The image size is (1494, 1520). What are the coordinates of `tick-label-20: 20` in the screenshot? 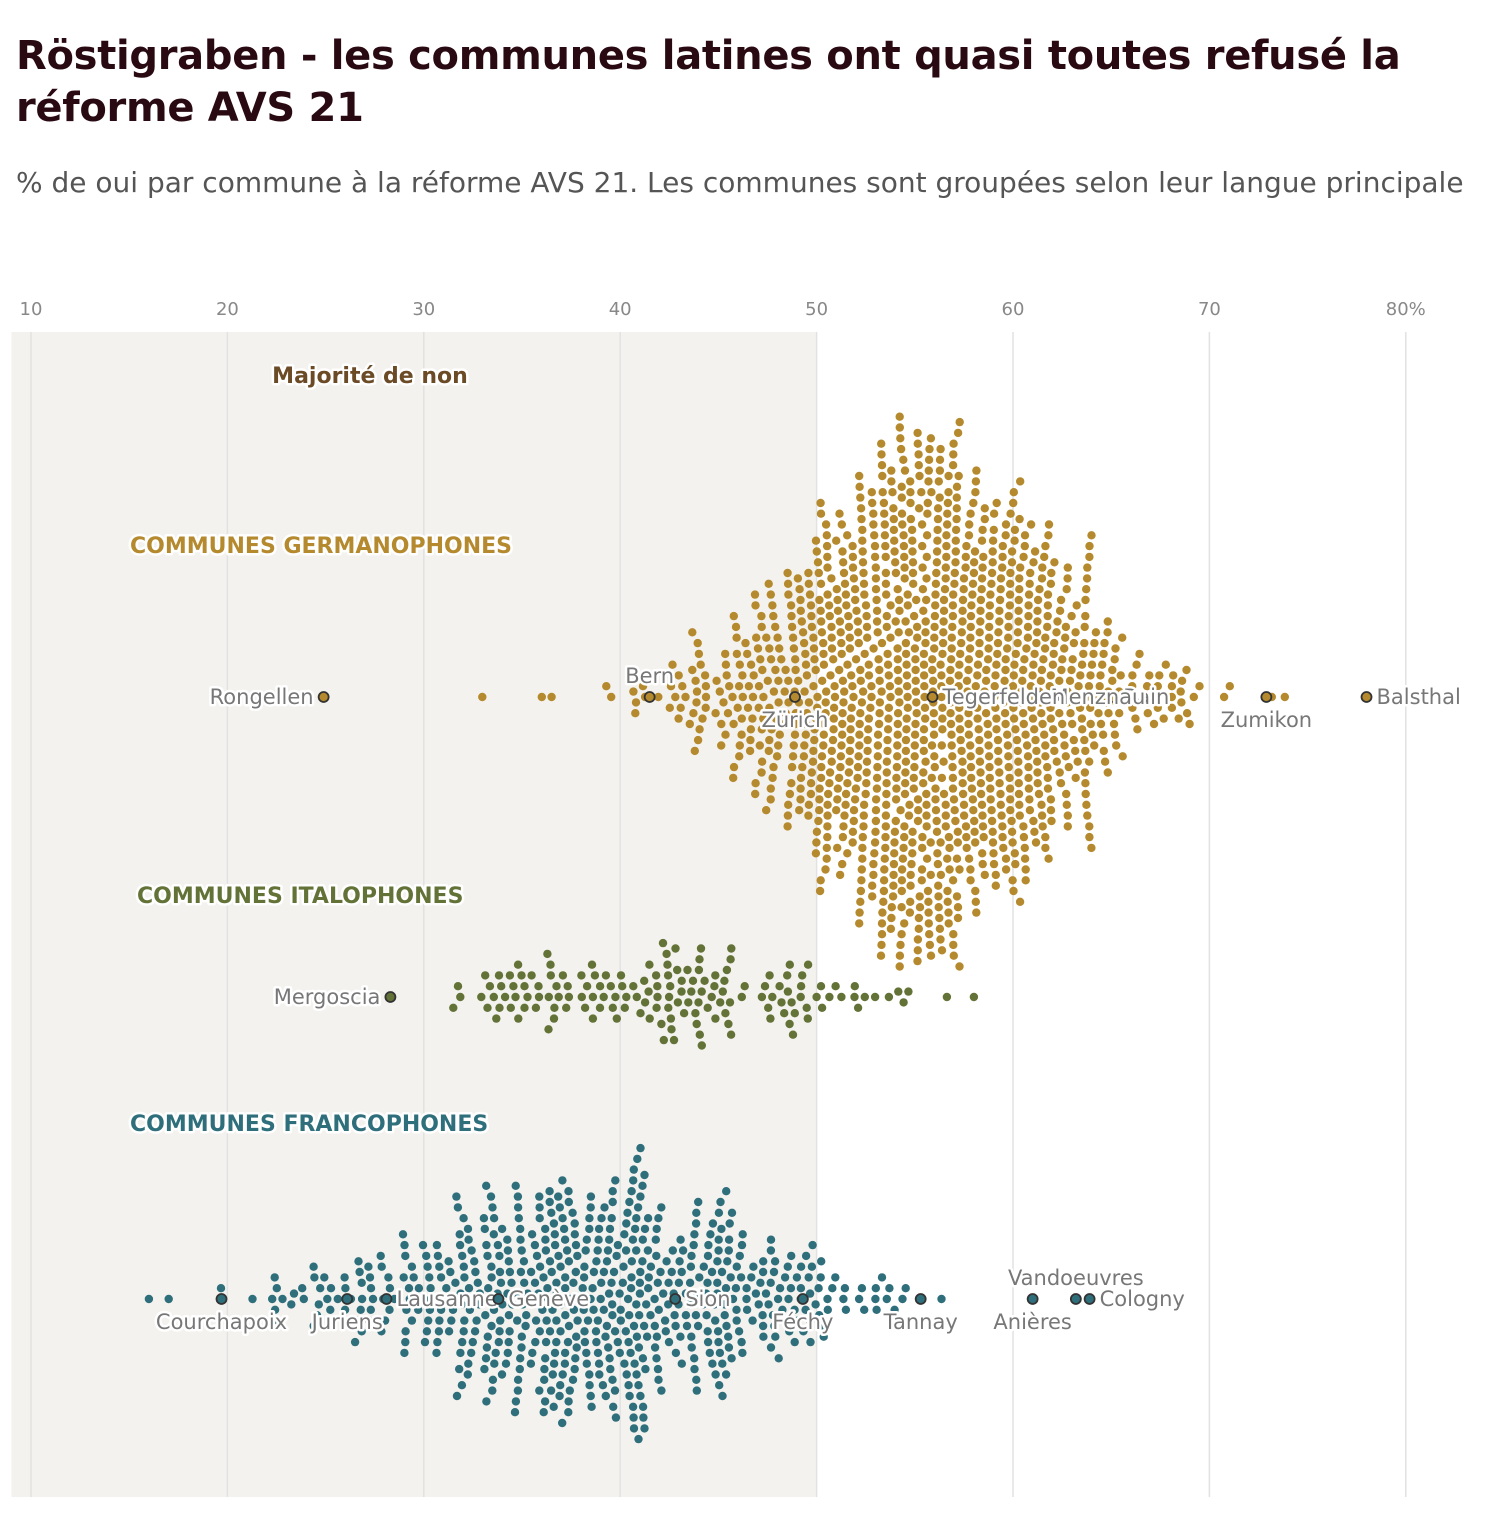 It's located at (227, 309).